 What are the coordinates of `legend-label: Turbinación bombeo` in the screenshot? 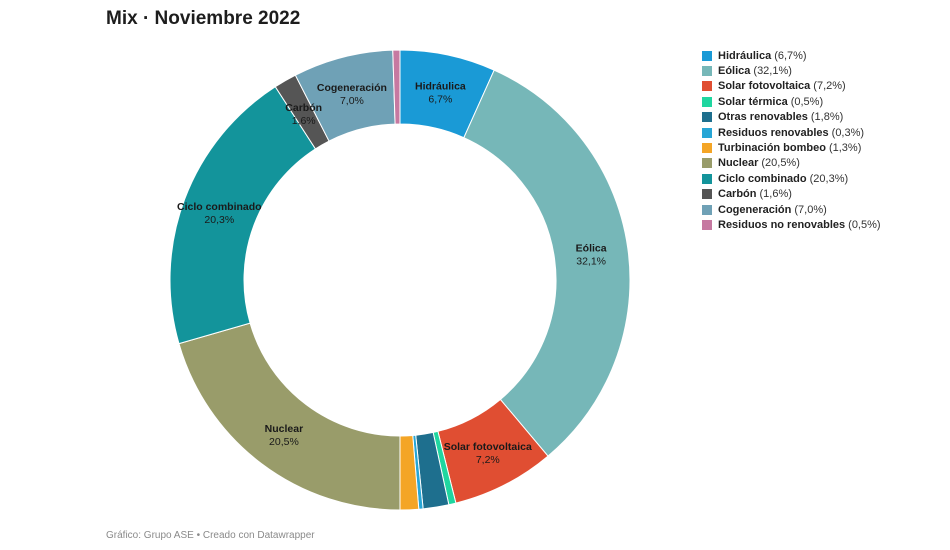 It's located at (772, 148).